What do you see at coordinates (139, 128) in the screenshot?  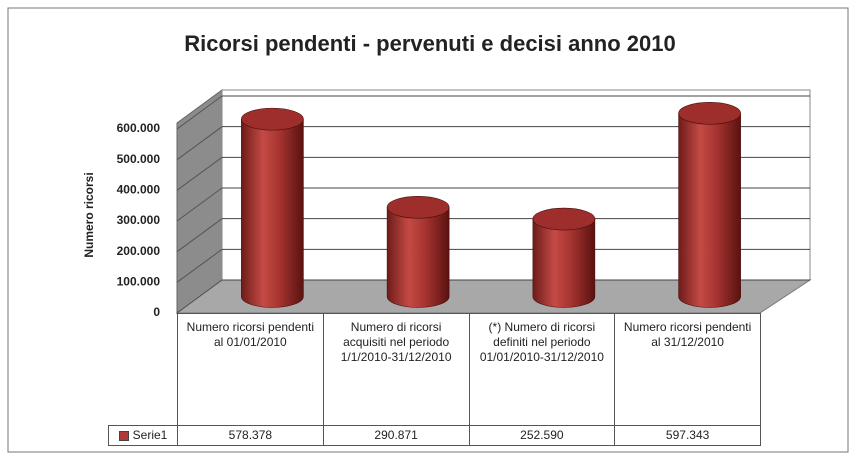 I see `y-tick-label: 600.000` at bounding box center [139, 128].